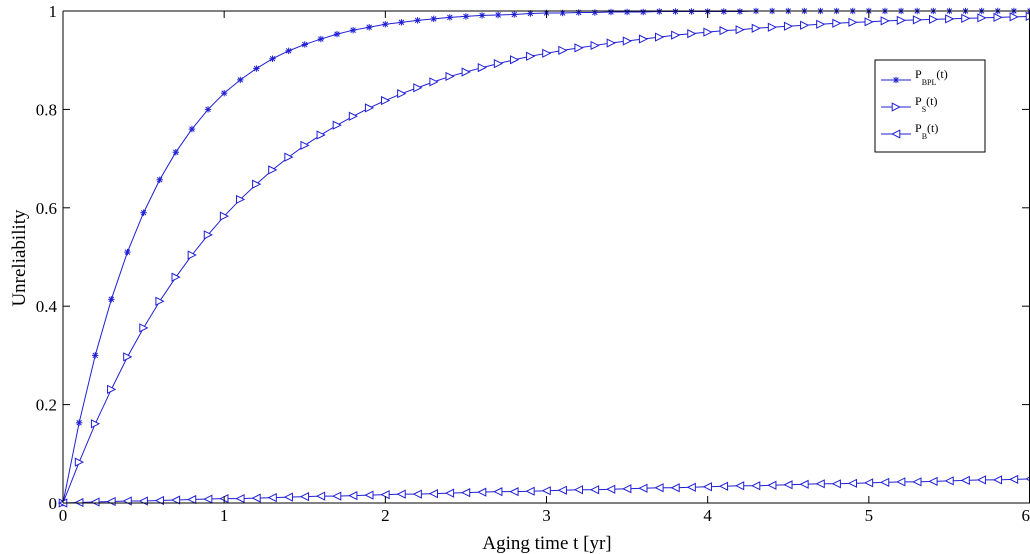 The width and height of the screenshot is (1030, 554). What do you see at coordinates (909, 104) in the screenshot?
I see `legend-entry: PS(t)` at bounding box center [909, 104].